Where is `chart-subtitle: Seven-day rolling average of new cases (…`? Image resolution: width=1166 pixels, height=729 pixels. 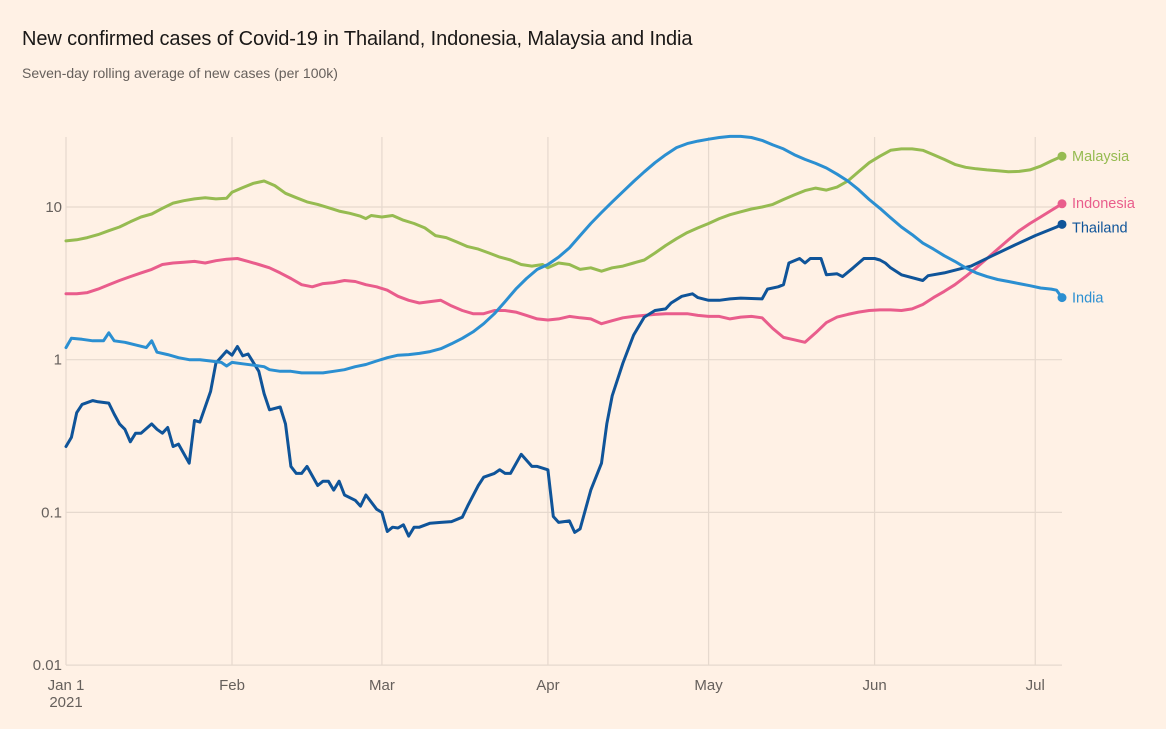 chart-subtitle: Seven-day rolling average of new cases (… is located at coordinates (180, 73).